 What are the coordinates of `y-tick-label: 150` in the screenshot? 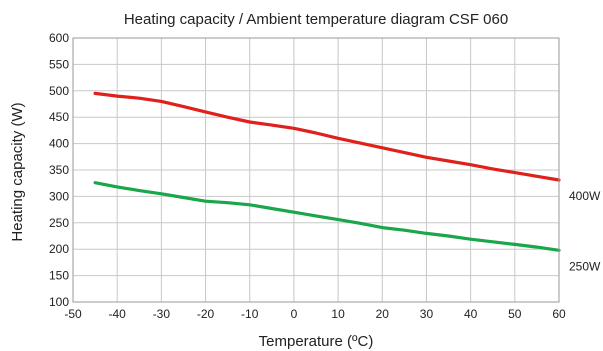 It's located at (59, 276).